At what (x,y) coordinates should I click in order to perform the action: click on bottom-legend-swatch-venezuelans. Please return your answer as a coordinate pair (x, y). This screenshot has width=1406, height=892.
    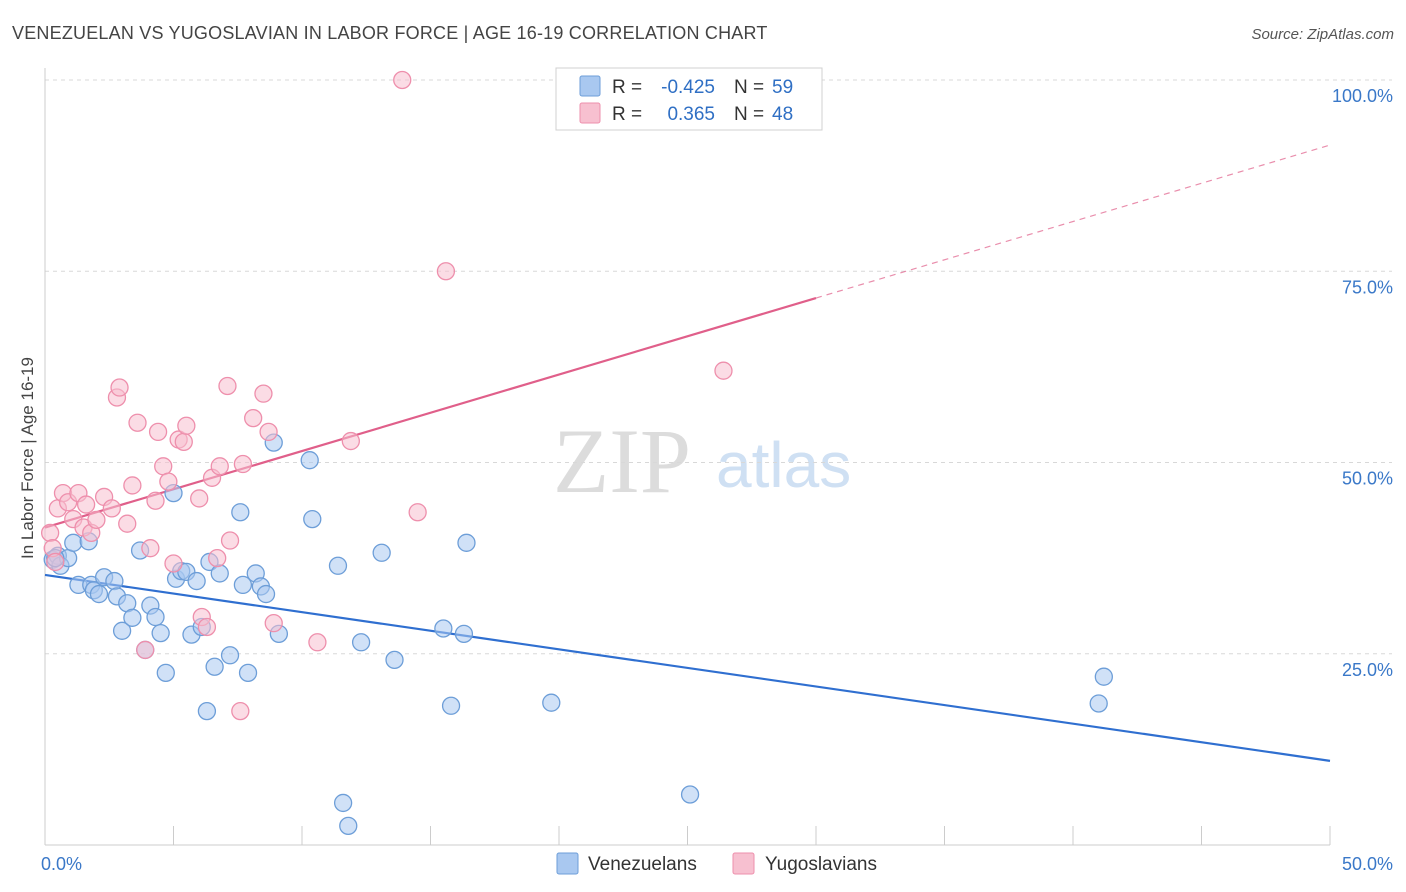
    Looking at the image, I should click on (567, 863).